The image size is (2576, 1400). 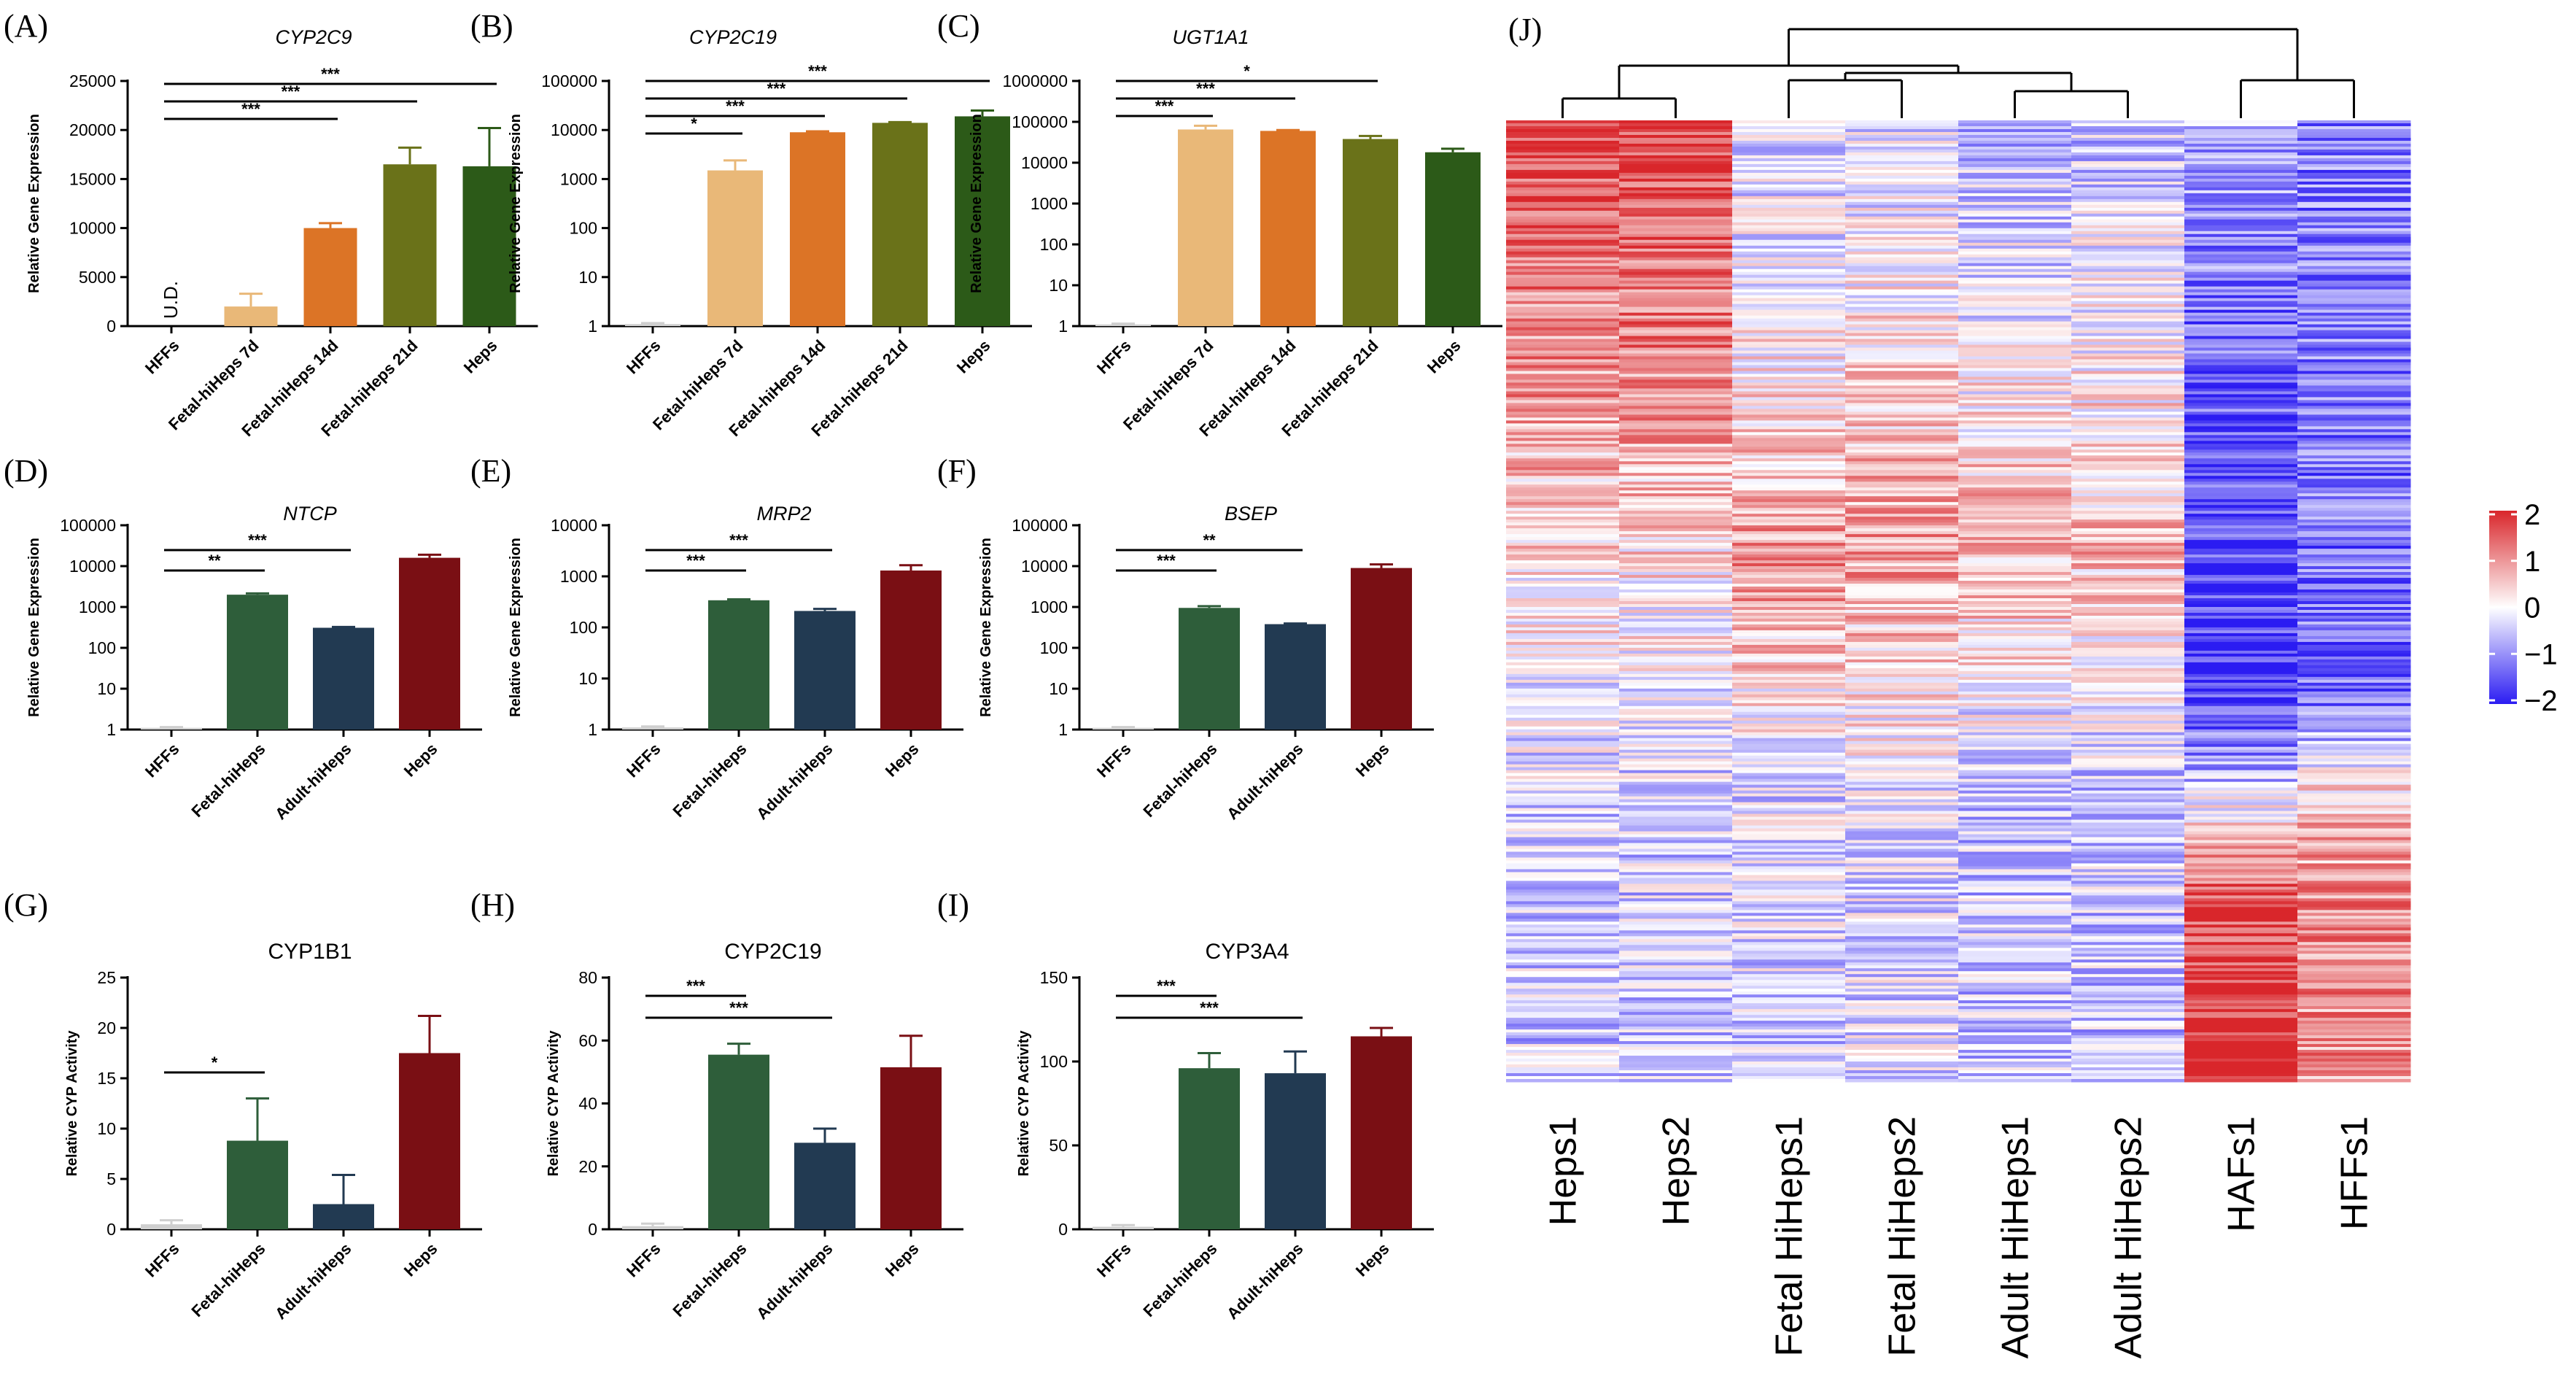 What do you see at coordinates (2532, 515) in the screenshot?
I see `colorbar-tick-label: 2` at bounding box center [2532, 515].